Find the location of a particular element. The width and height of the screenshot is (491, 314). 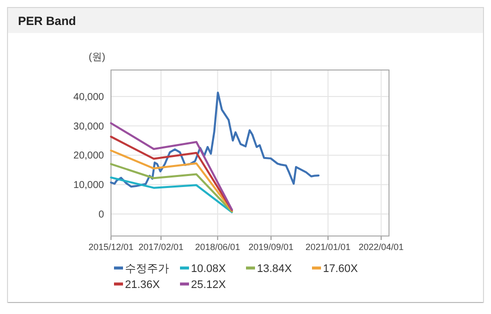

y-tick-label: 40,000 is located at coordinates (88, 97).